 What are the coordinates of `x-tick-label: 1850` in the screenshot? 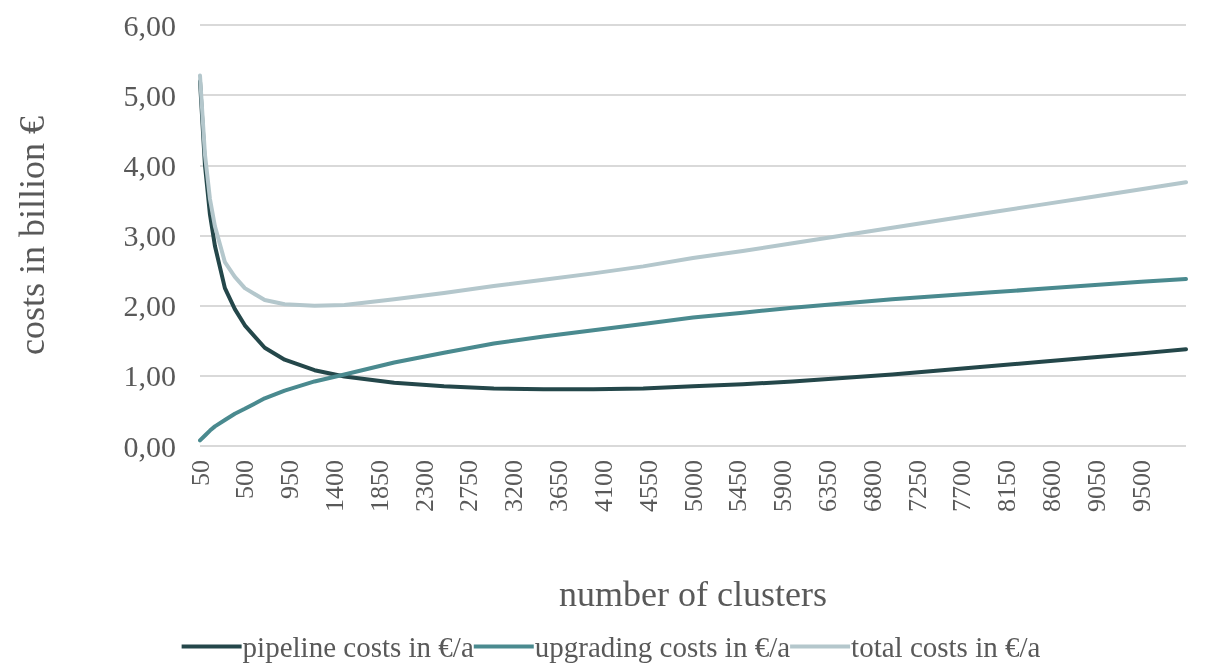 It's located at (379, 486).